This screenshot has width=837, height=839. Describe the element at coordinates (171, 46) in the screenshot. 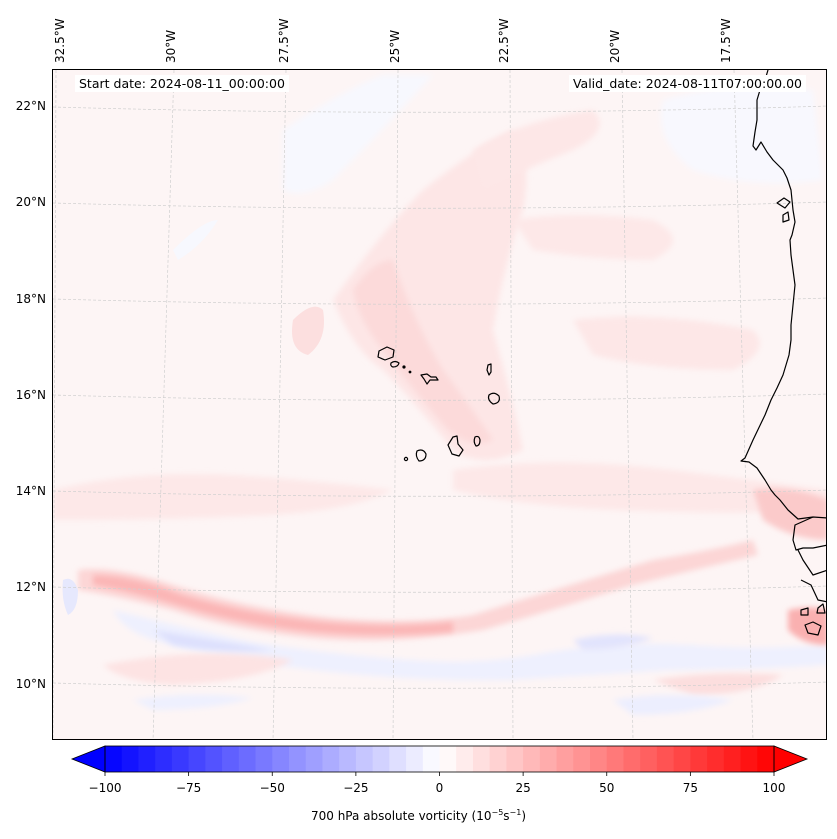

I see `lon-tick-label: 30°W` at that location.